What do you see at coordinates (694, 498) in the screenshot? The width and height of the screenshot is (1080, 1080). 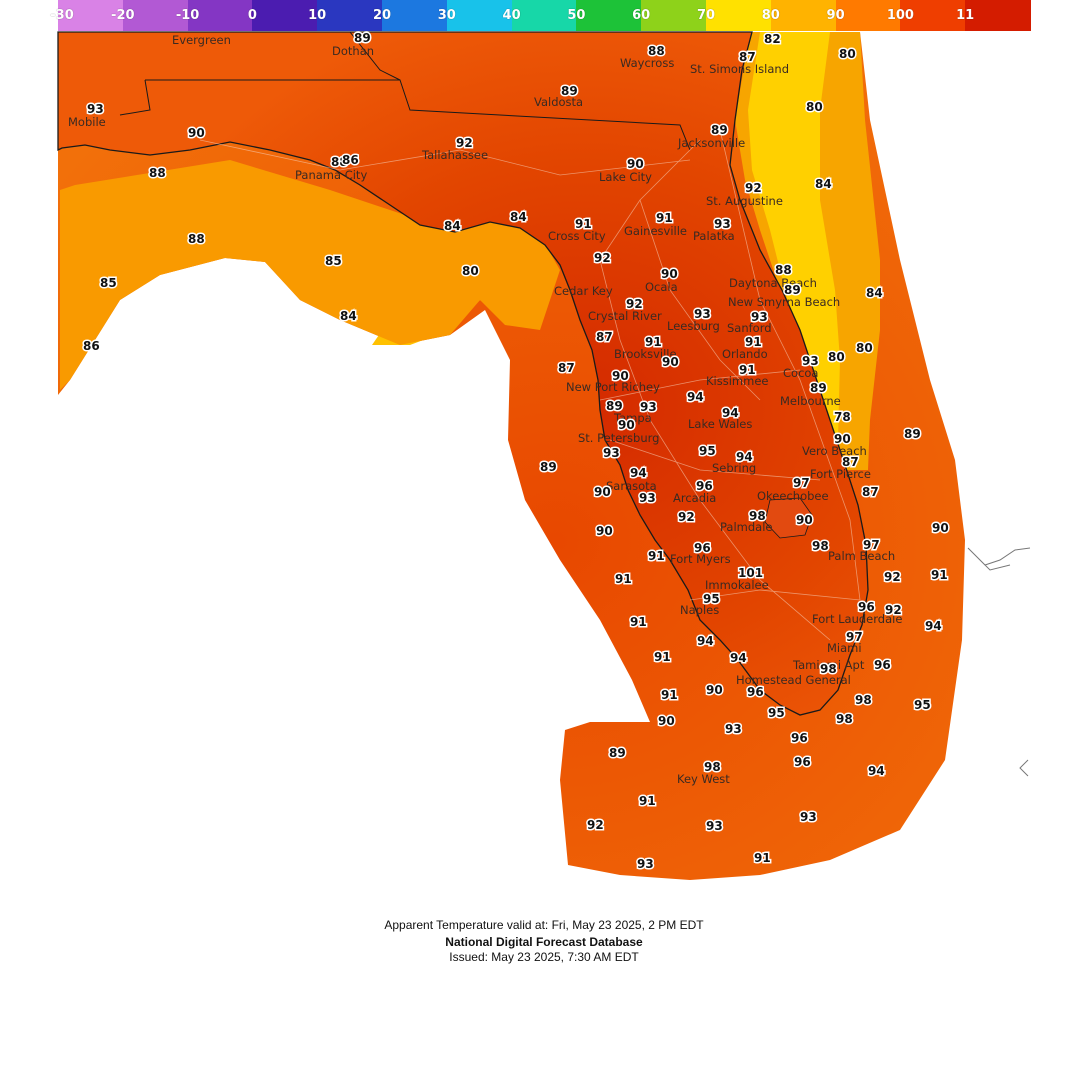 I see `city-label: Arcadia` at bounding box center [694, 498].